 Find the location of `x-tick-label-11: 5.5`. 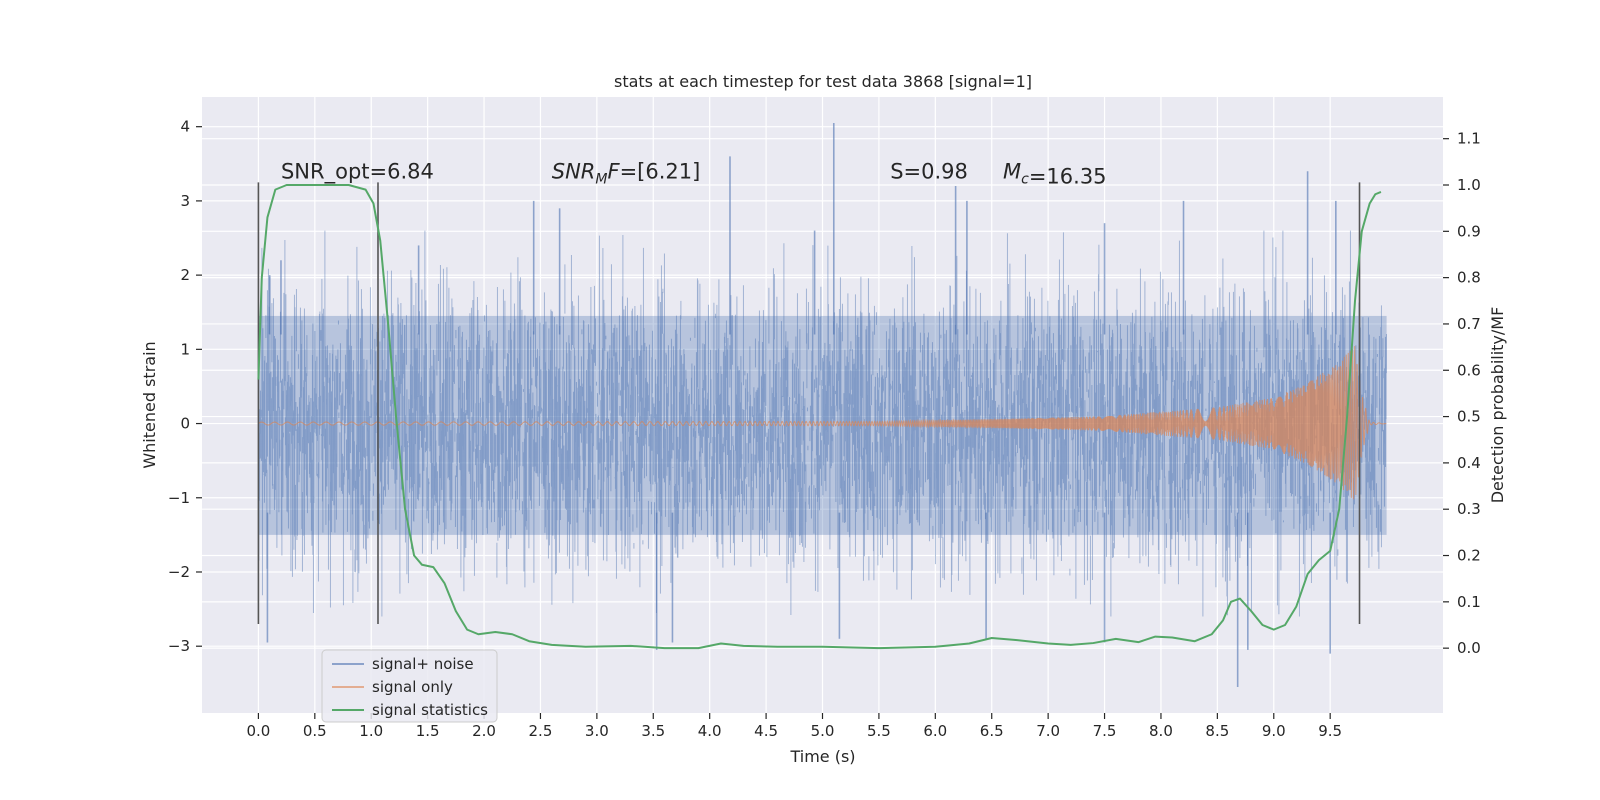

x-tick-label-11: 5.5 is located at coordinates (879, 731).